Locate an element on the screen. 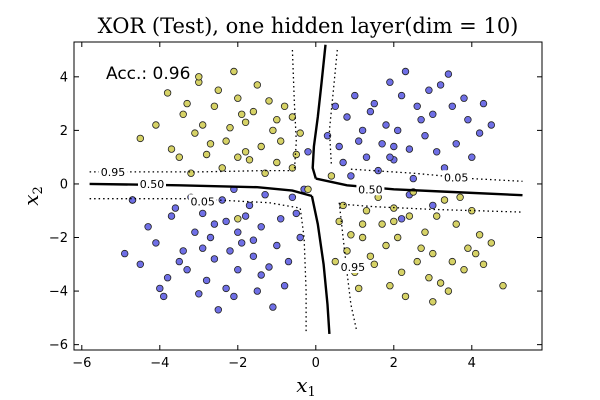  chart-title: XOR (Test), one hidden layer(dim = 10) is located at coordinates (308, 26).